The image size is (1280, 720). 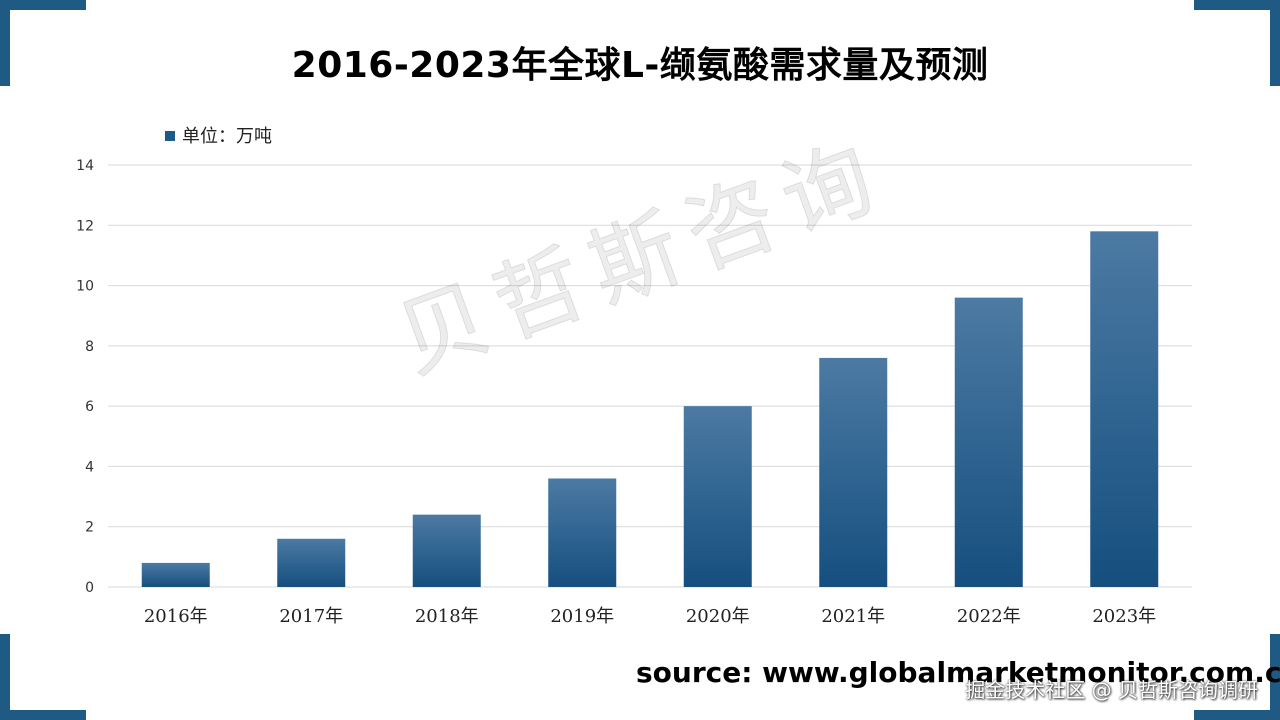 What do you see at coordinates (650, 616) in the screenshot?
I see `x-axis-ticks: 2016年 2017年 2018年 2019年 2020年 2021年 2022年 2023年` at bounding box center [650, 616].